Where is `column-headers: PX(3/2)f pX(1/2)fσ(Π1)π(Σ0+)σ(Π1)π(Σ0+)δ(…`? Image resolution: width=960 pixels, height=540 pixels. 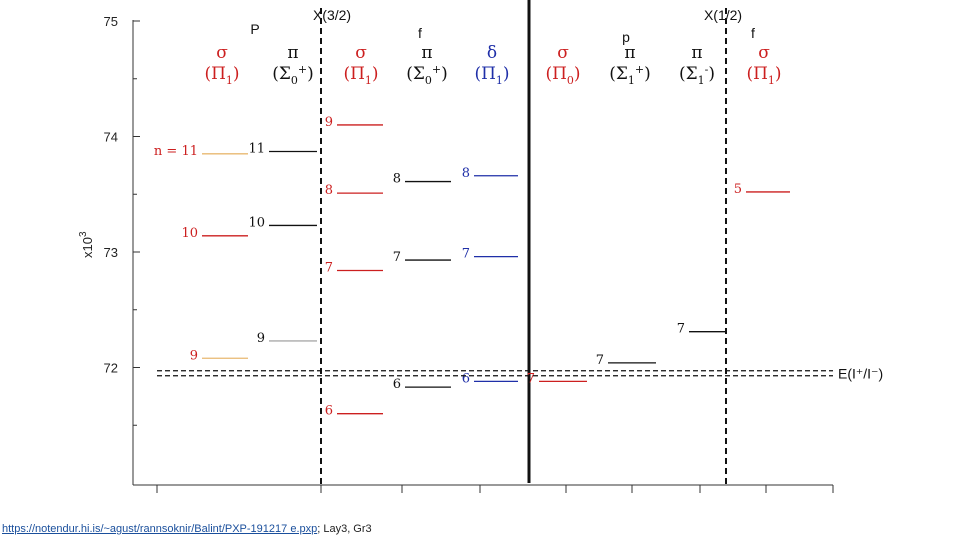
column-headers: PX(3/2)f pX(1/2)fσ(Π1)π(Σ0+)σ(Π1)π(Σ0+)δ(… is located at coordinates (492, 47).